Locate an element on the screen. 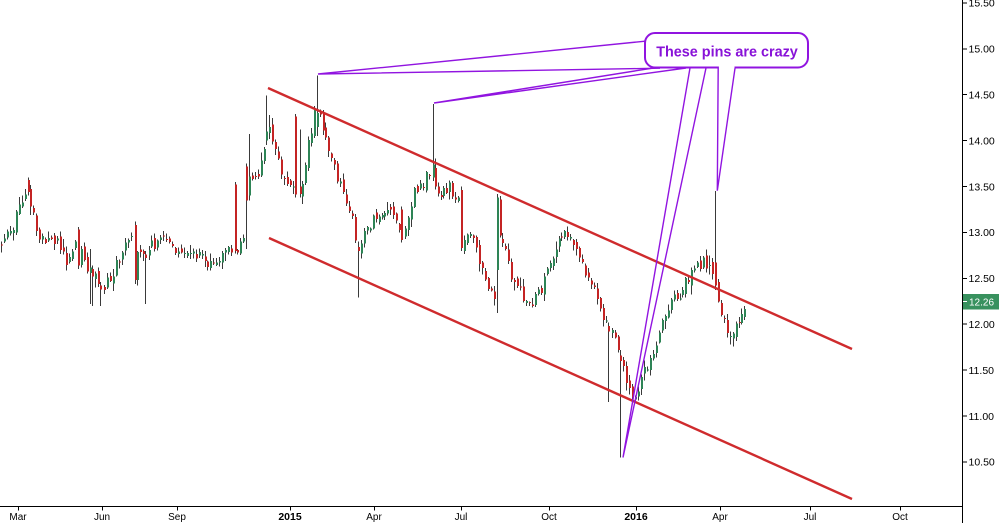 Image resolution: width=999 pixels, height=523 pixels. svg-text: 13.50 is located at coordinates (982, 187).